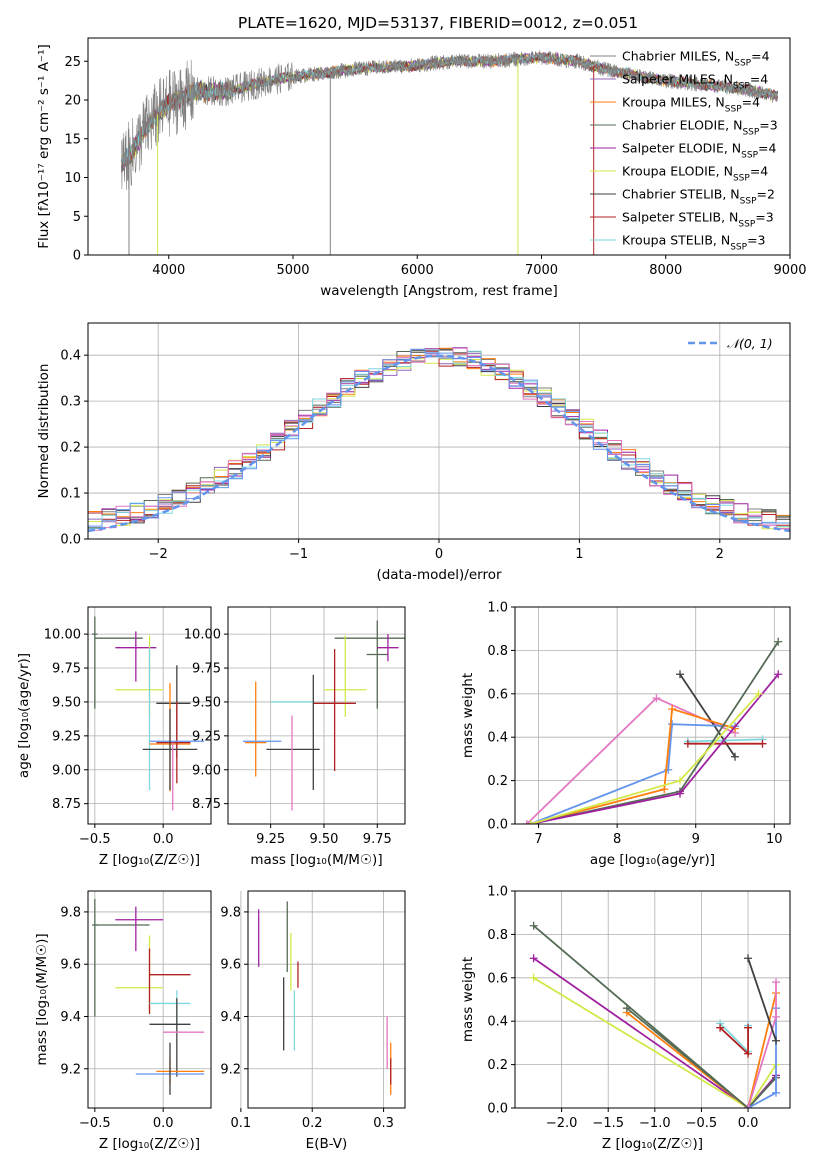 The image size is (819, 1170). What do you see at coordinates (77, 256) in the screenshot?
I see `spectrum-ytick-label: 0` at bounding box center [77, 256].